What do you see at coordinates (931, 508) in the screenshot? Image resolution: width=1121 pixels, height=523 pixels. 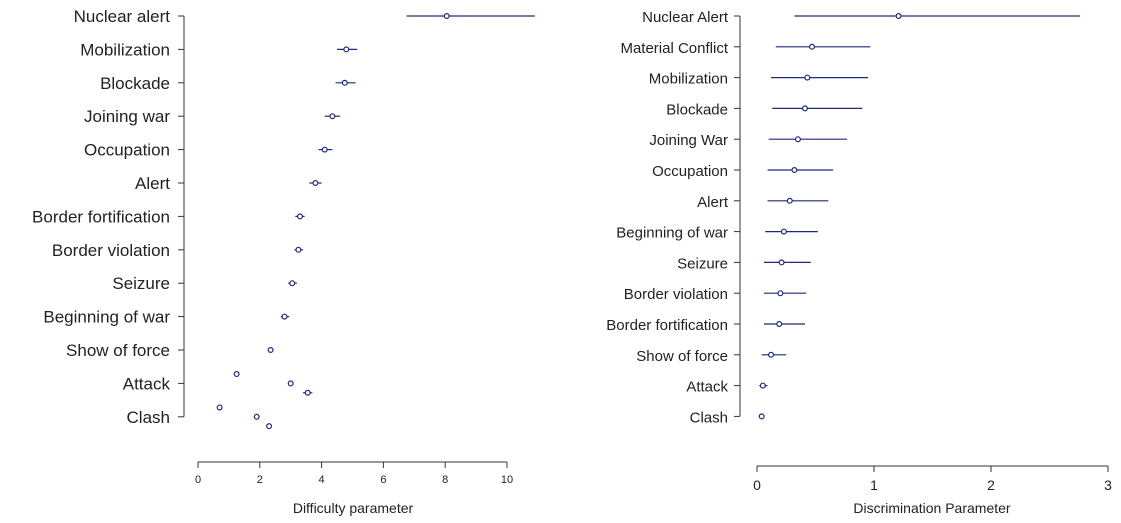 I see `x-axis-title: Discrimination Parameter` at bounding box center [931, 508].